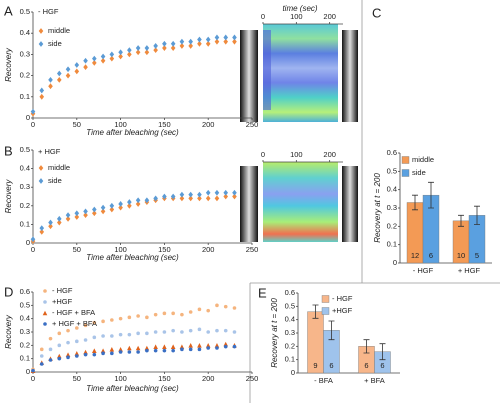  I want to click on x-tick-label: 100, so click(120, 378).